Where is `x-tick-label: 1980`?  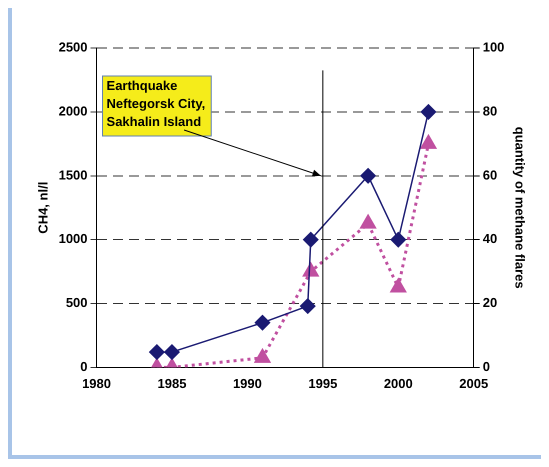
x-tick-label: 1980 is located at coordinates (96, 383).